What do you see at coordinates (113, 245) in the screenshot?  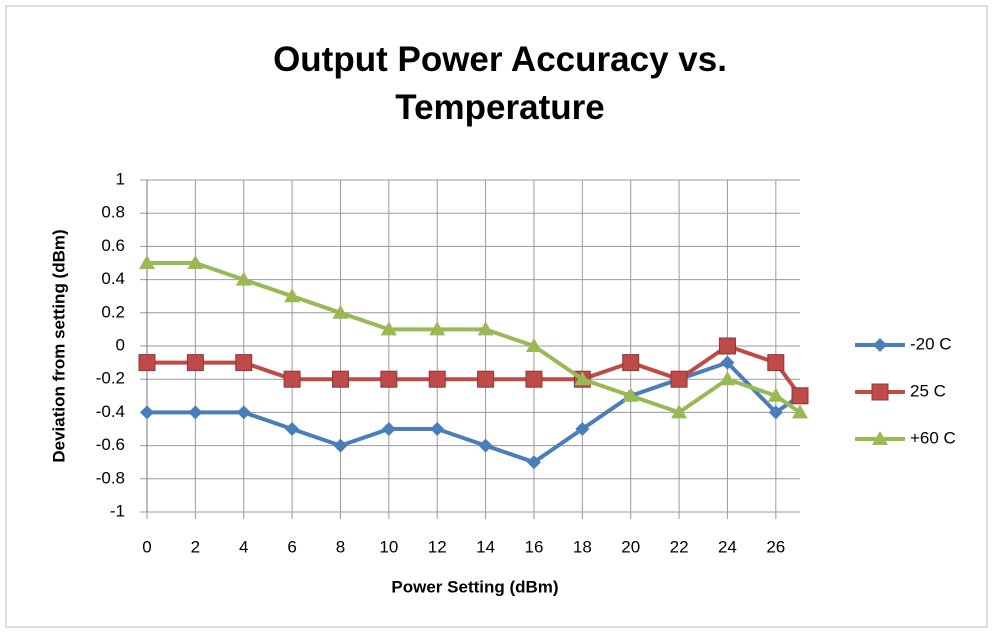 I see `y-tick-label: 0.6` at bounding box center [113, 245].